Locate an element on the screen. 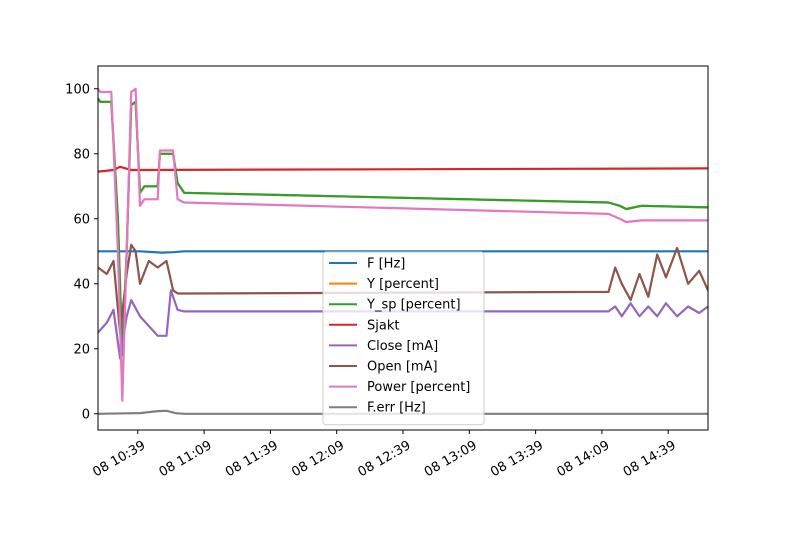 The image size is (787, 538). y-tick-label: 100 is located at coordinates (77, 89).